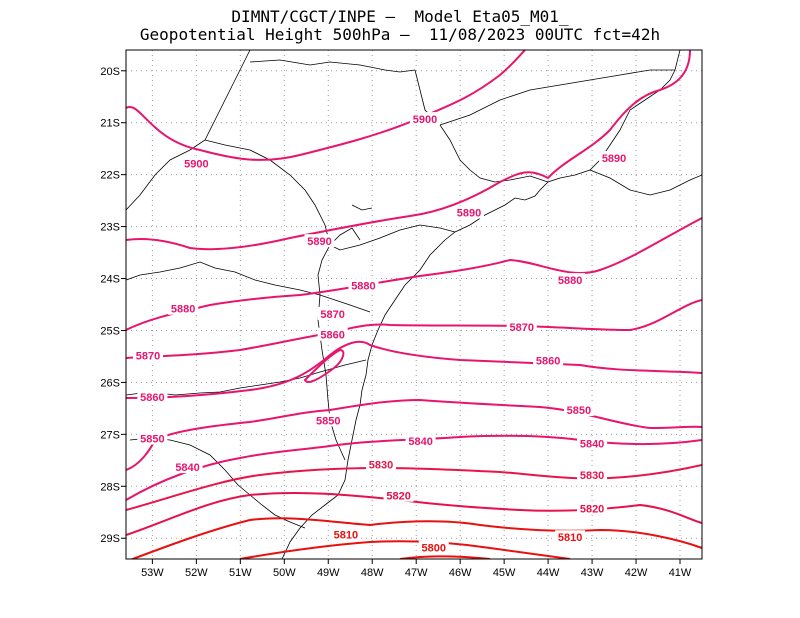 The image size is (800, 618). I want to click on lat-tick-label: 28S, so click(110, 487).